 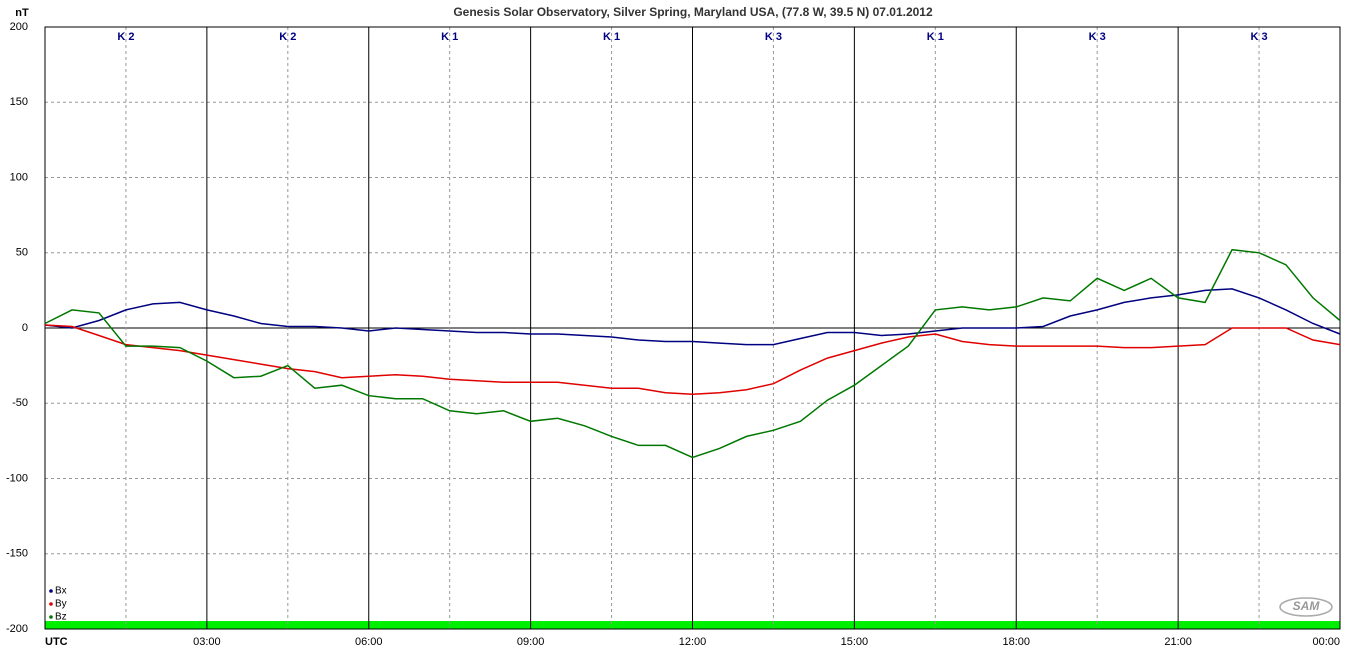 What do you see at coordinates (207, 642) in the screenshot?
I see `x-tick-label: 03:00` at bounding box center [207, 642].